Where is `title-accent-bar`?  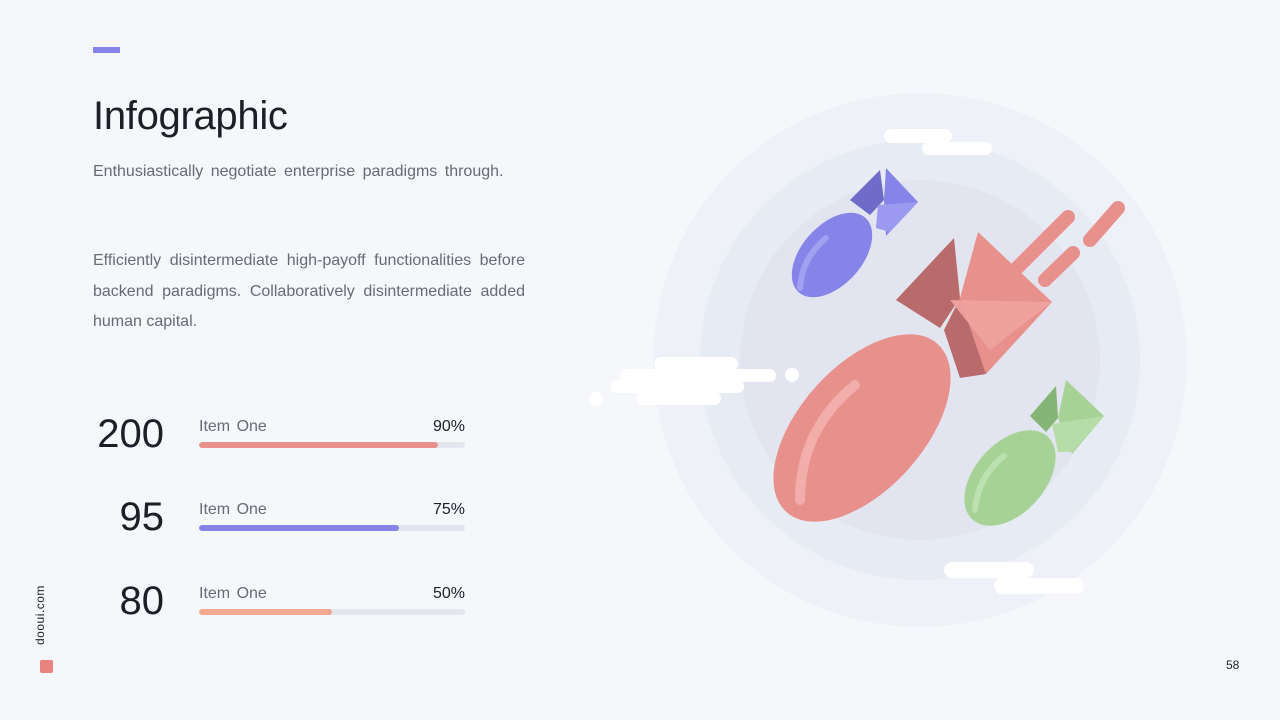
title-accent-bar is located at coordinates (106, 50).